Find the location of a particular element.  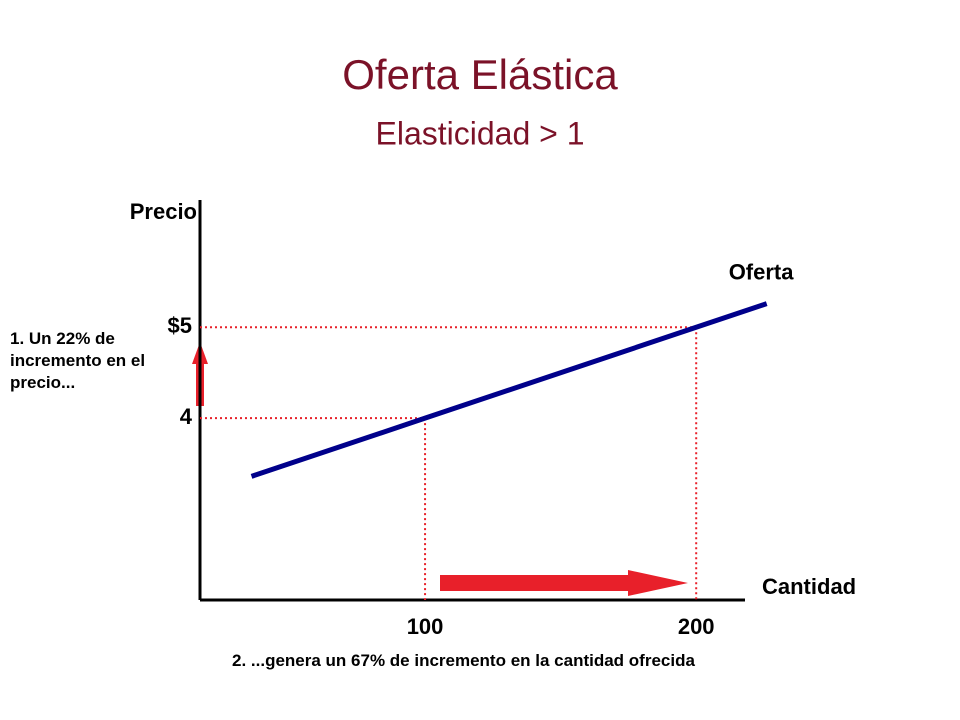

series-label: Oferta is located at coordinates (762, 271).